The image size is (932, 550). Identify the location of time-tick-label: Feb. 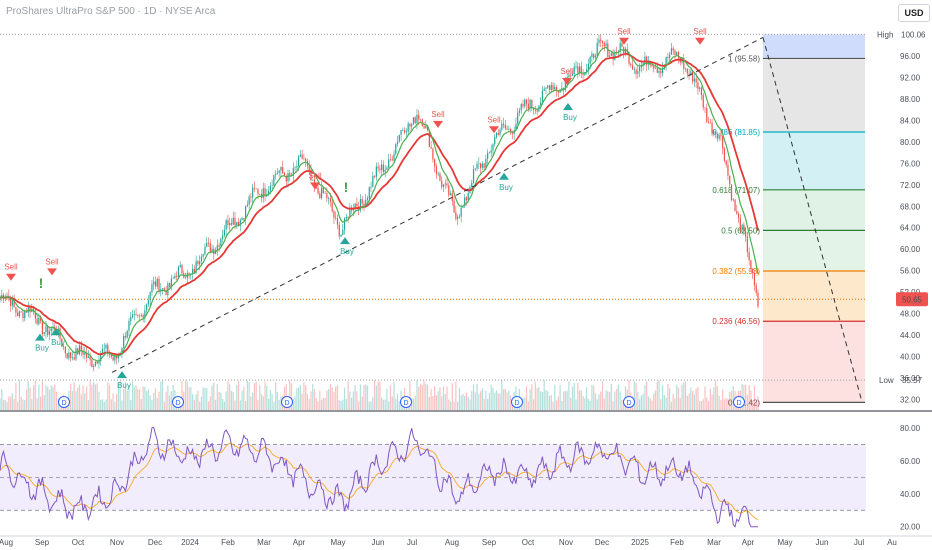
(677, 542).